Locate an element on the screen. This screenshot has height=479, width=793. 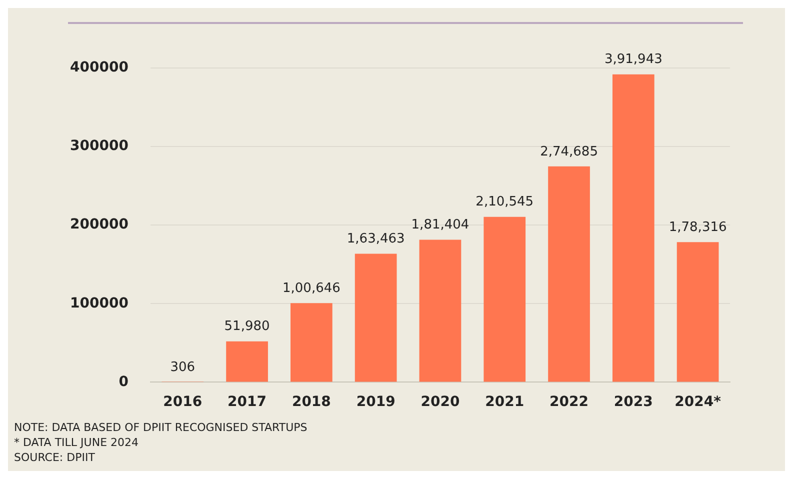
x-tick-label: 2016 is located at coordinates (182, 402).